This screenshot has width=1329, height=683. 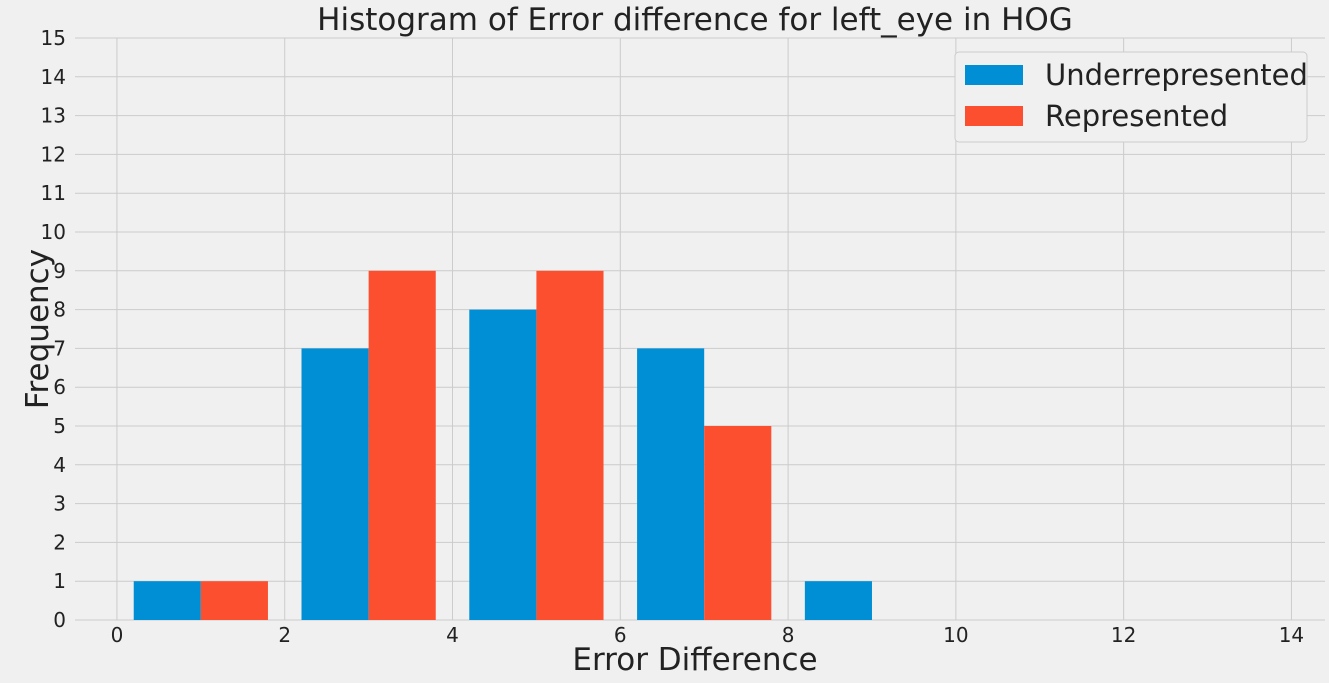 I want to click on y-tick-label: 13, so click(x=53, y=116).